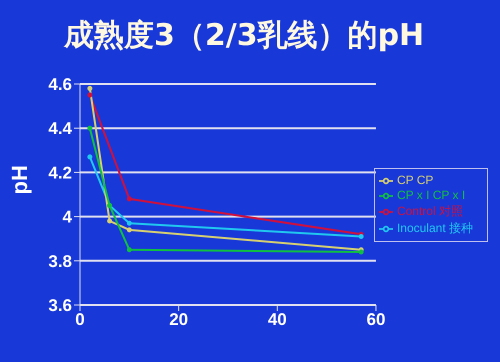 The image size is (500, 362). What do you see at coordinates (415, 180) in the screenshot?
I see `legend-label: CP CP` at bounding box center [415, 180].